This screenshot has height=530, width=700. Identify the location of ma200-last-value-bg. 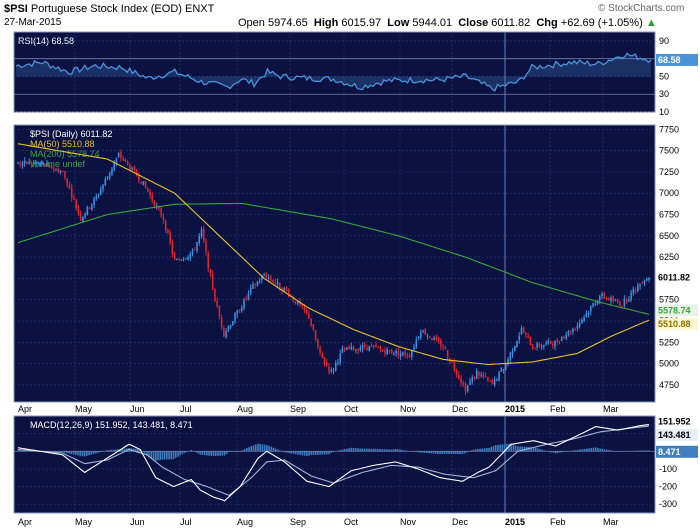
(677, 310).